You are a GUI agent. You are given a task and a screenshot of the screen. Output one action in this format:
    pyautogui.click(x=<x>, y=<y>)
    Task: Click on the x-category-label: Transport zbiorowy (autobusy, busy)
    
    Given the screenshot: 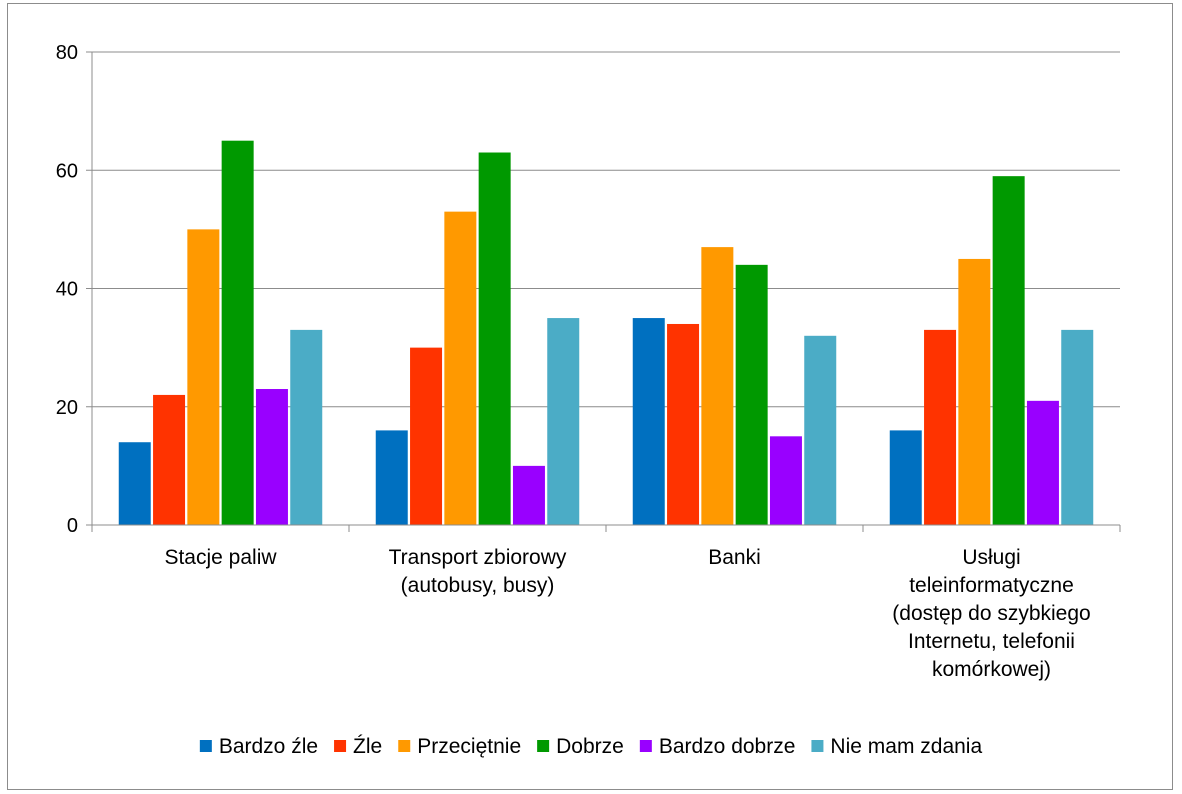 What is the action you would take?
    pyautogui.click(x=478, y=571)
    